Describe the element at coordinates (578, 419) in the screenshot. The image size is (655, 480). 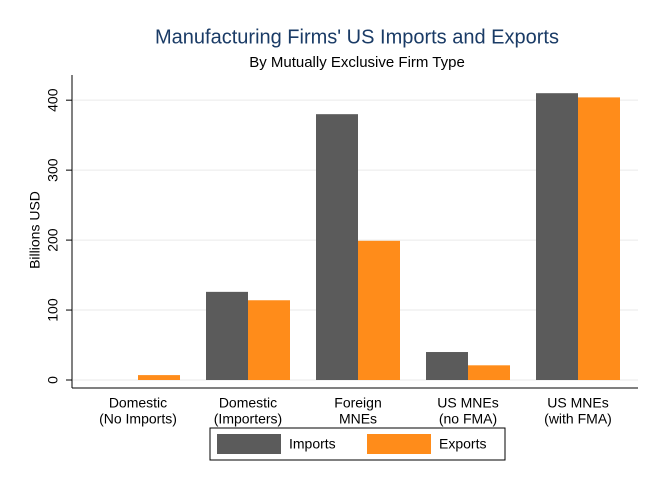
I see `x-tick-label: (with FMA)` at that location.